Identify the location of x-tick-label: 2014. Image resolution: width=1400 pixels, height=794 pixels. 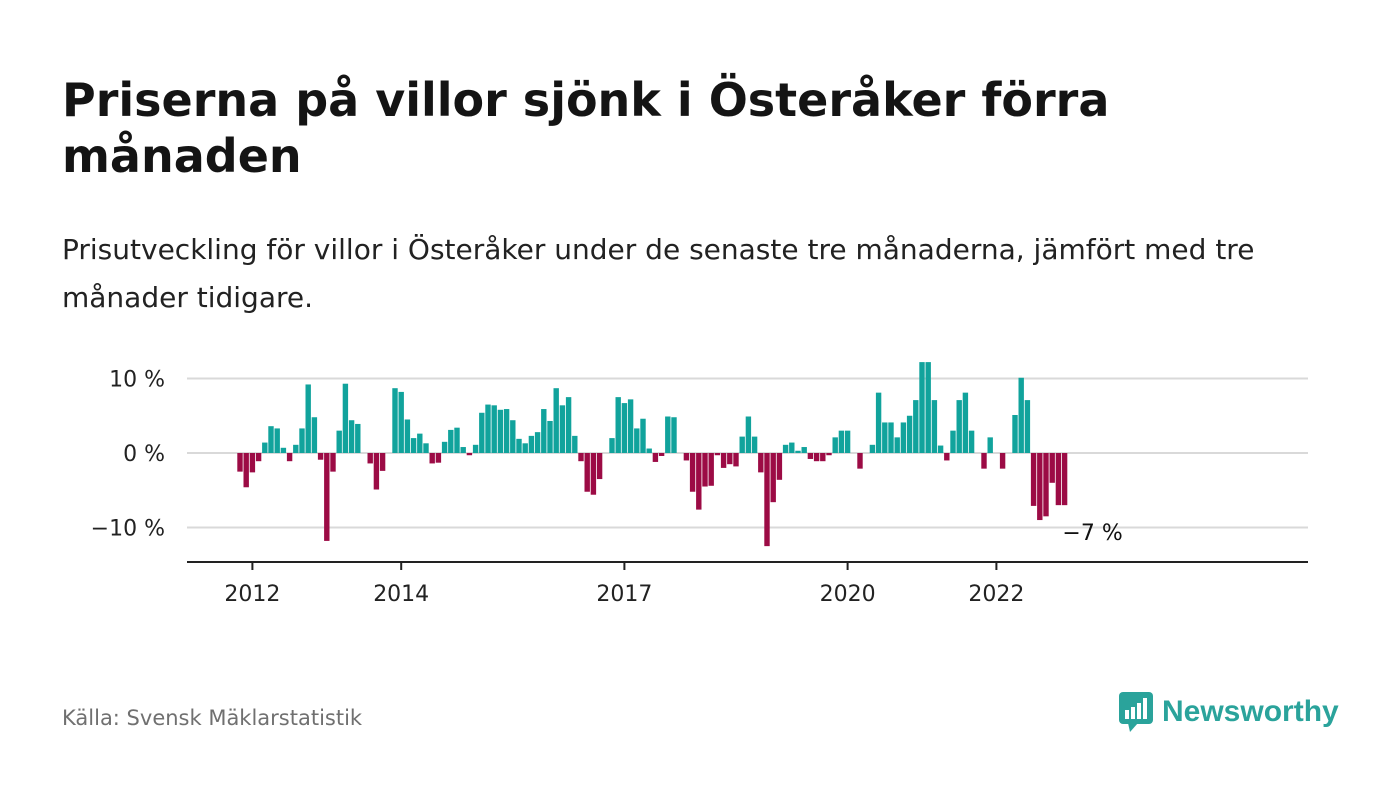
(401, 594).